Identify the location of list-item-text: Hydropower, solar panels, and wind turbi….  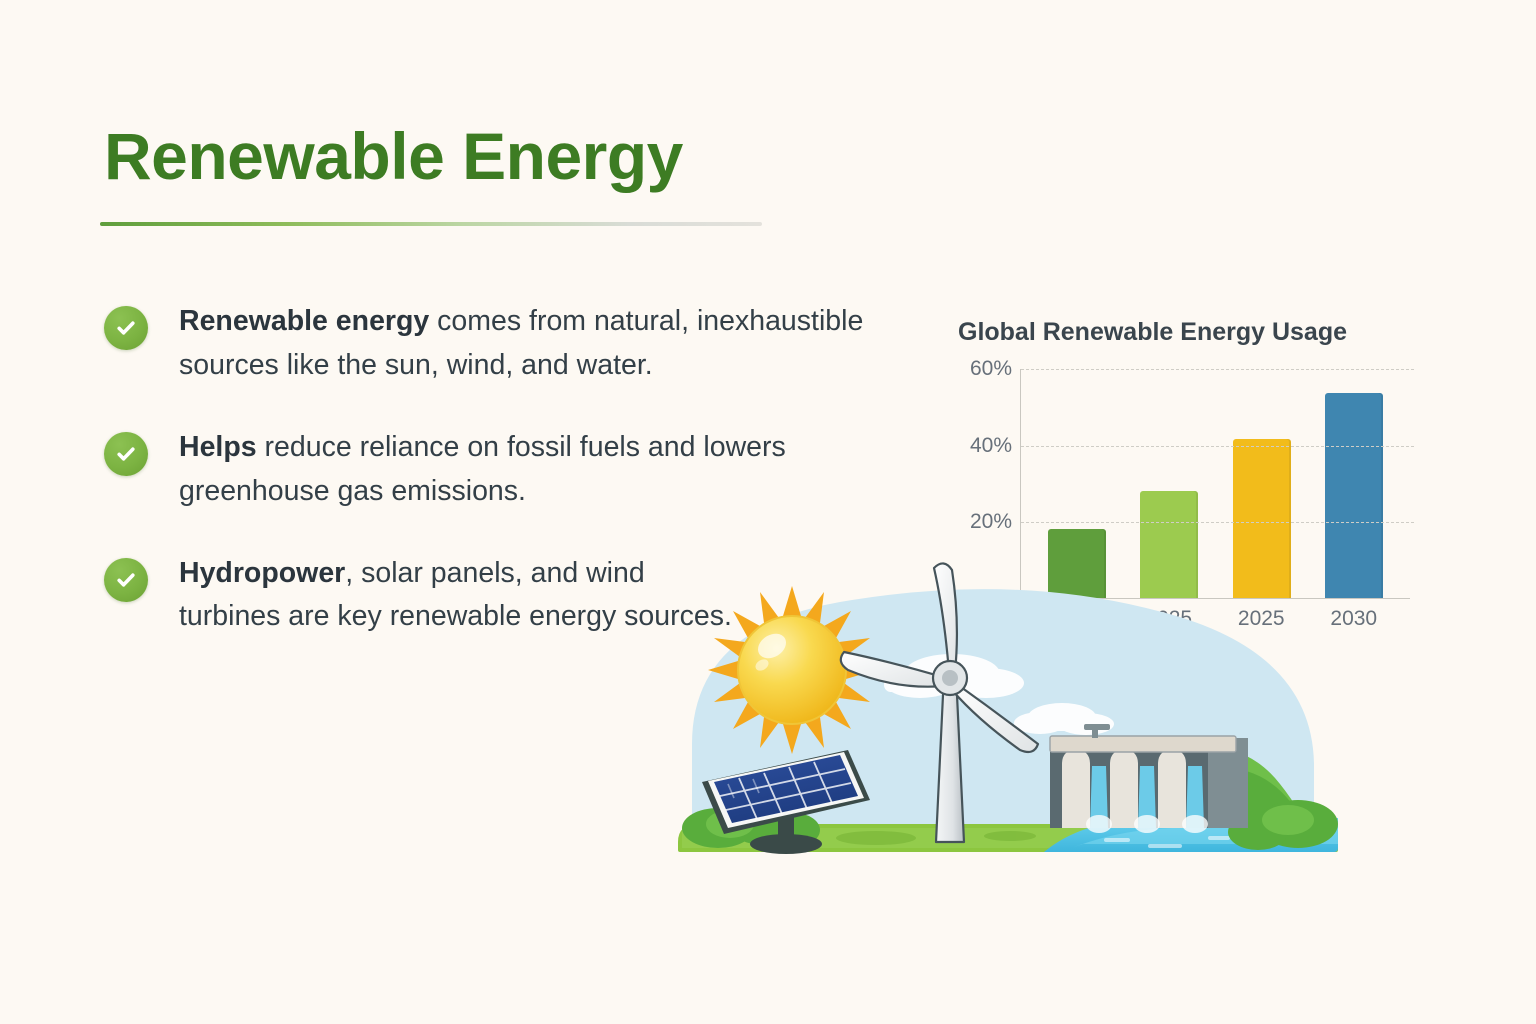
(459, 596).